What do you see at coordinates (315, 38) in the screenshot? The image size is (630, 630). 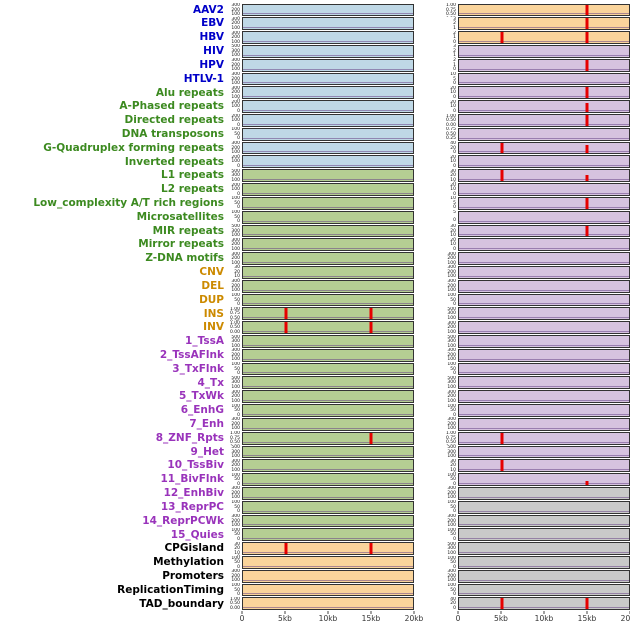 I see `track-row: HBV 300 200 100 2 1 0` at bounding box center [315, 38].